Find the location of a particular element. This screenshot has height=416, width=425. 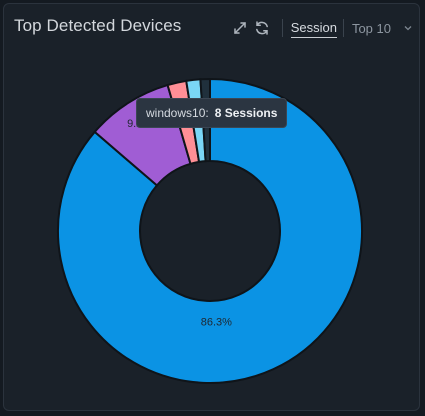

tooltip-value: 8 Sessions is located at coordinates (246, 113).